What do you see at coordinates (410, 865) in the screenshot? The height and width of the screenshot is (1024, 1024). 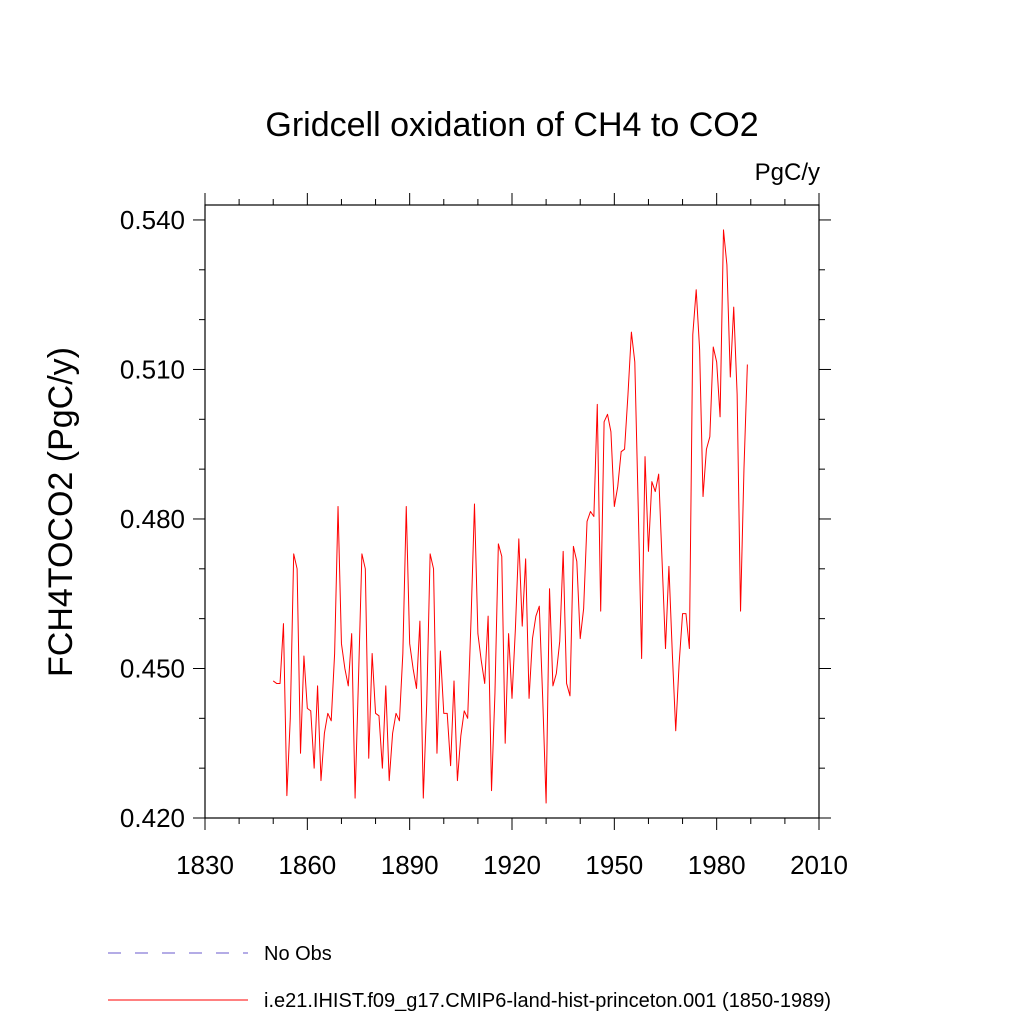 I see `x-tick-label: 1890` at bounding box center [410, 865].